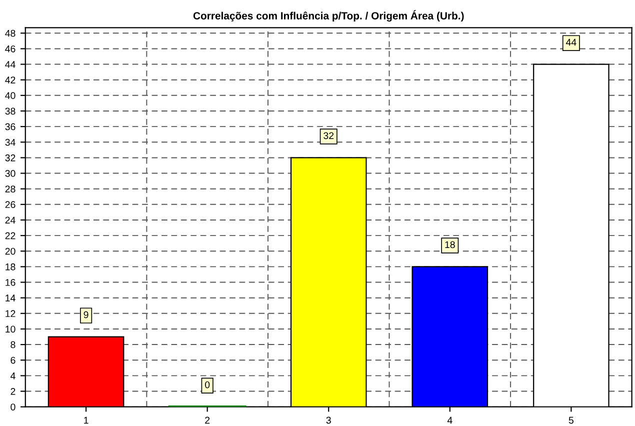  Describe the element at coordinates (10, 189) in the screenshot. I see `y-tick-label: 28` at that location.